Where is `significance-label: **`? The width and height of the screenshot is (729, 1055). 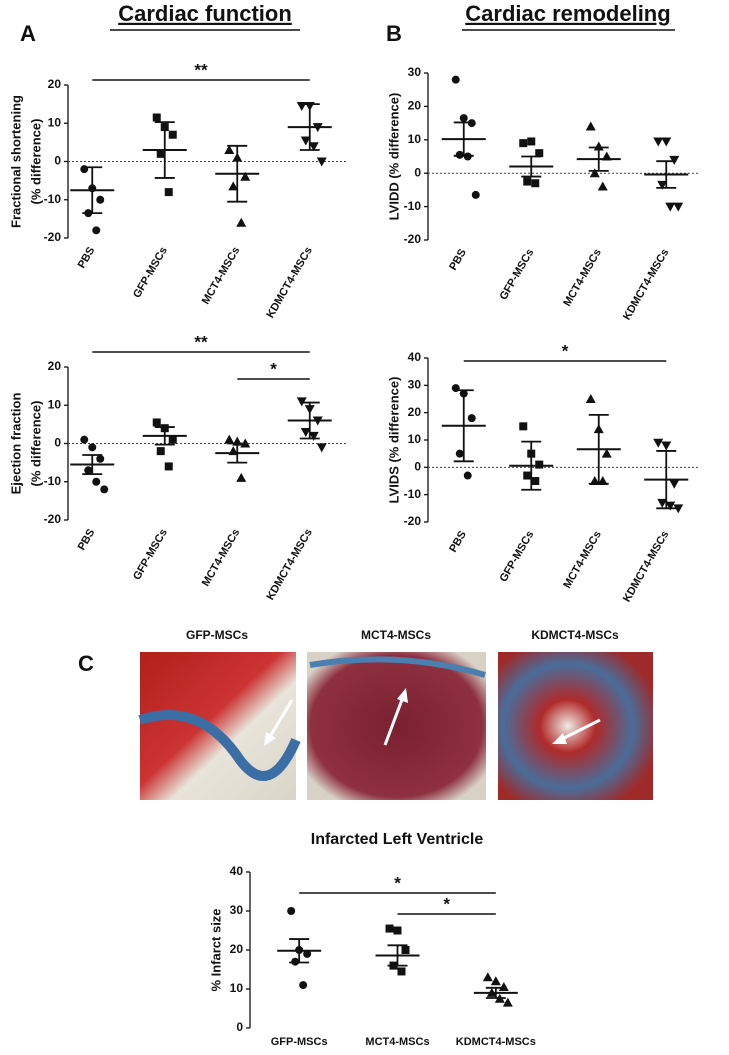
significance-label: ** is located at coordinates (201, 69).